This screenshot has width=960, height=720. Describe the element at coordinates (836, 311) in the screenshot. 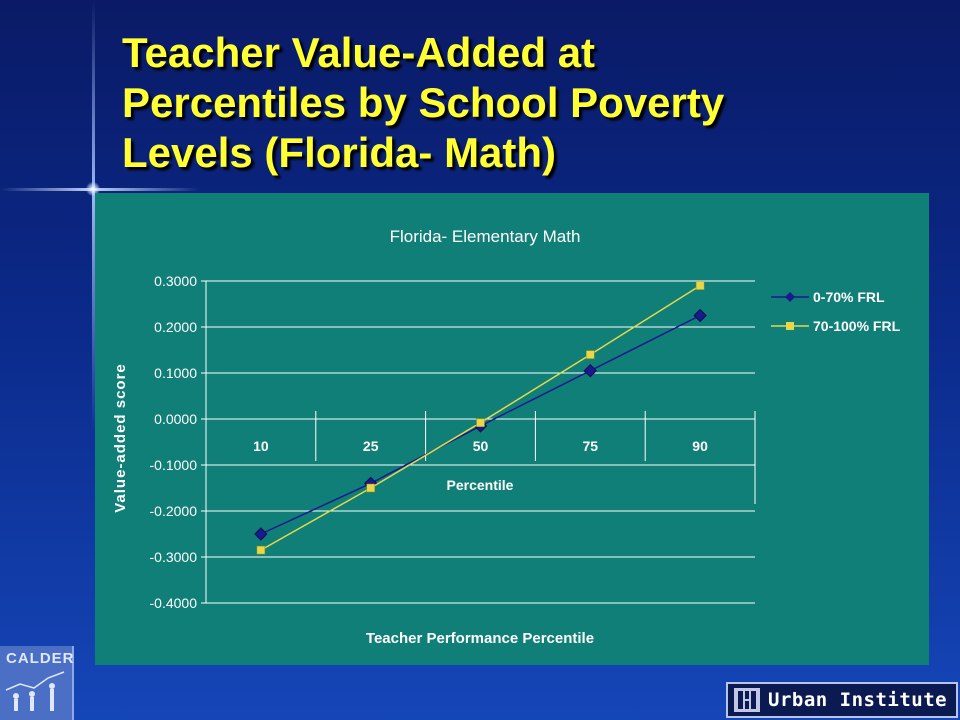

I see `legend: 0-70% FRL 70-100% FRL` at that location.